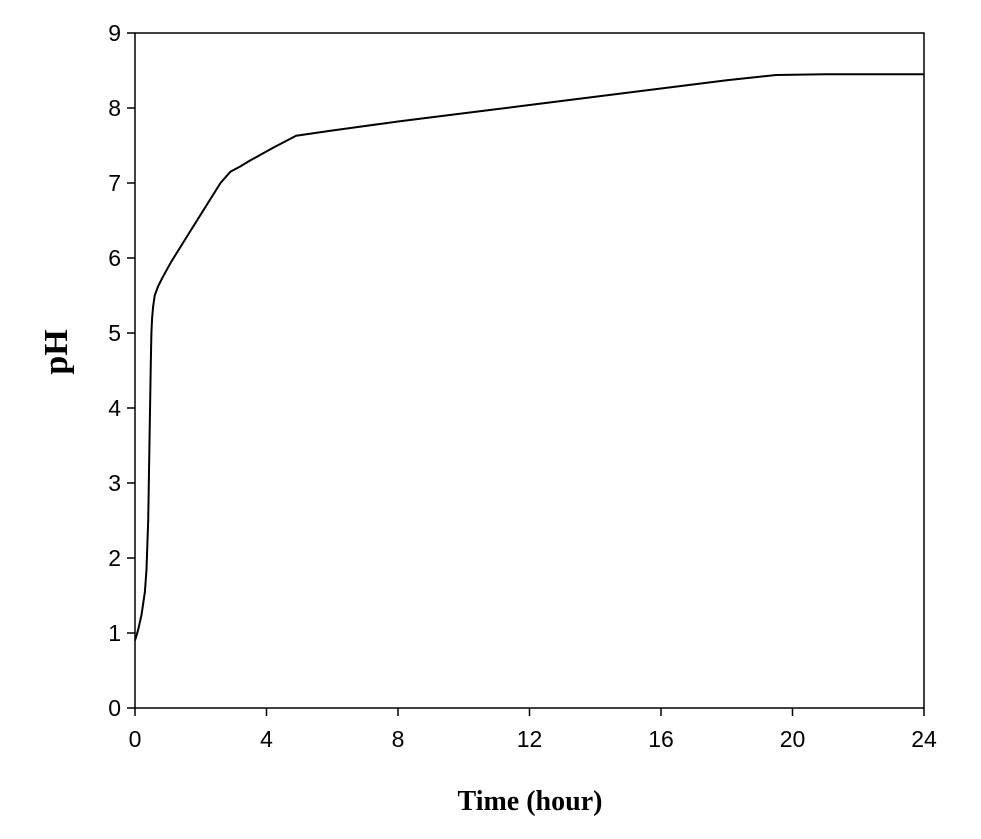 The image size is (981, 839). I want to click on x-tick-label: 8, so click(398, 739).